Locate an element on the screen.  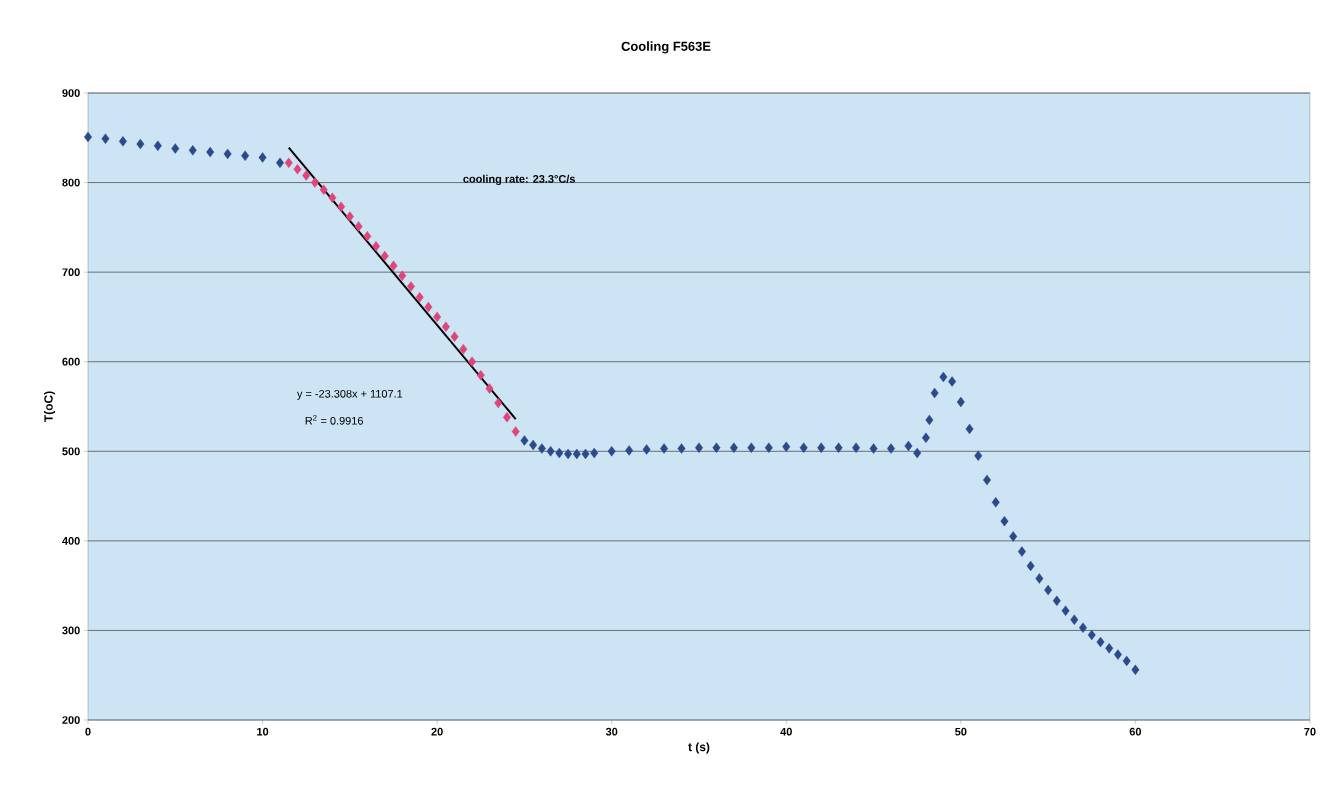
y-tick-label: 600 is located at coordinates (71, 361).